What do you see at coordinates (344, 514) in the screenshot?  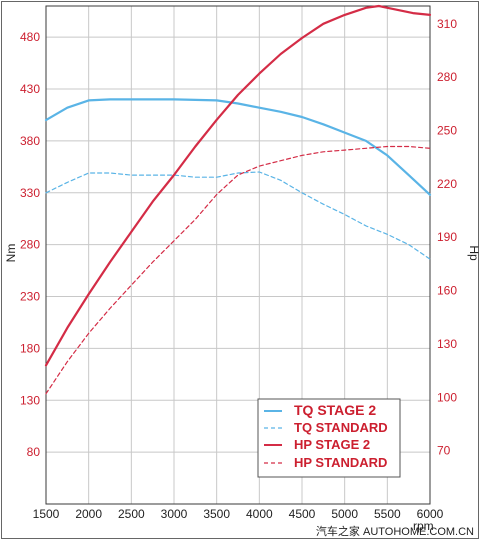 I see `x-tick-label: 5000` at bounding box center [344, 514].